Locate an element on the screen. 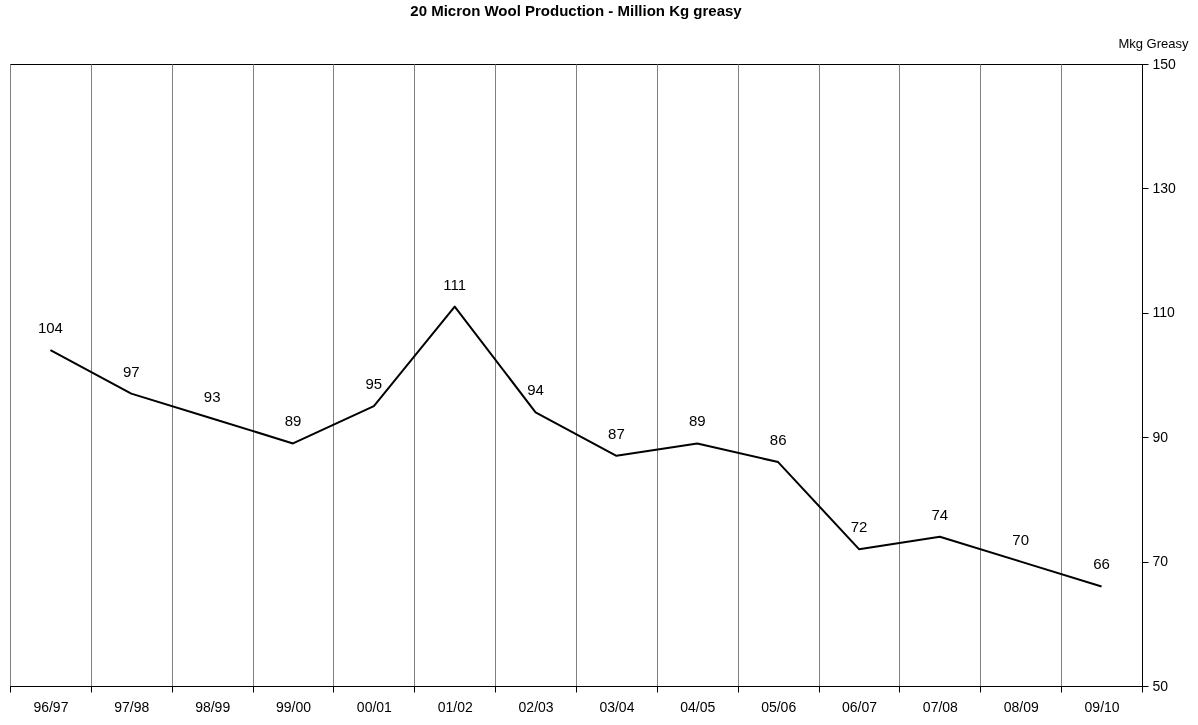 This screenshot has width=1198, height=725. x-tick-label: 97/98 is located at coordinates (132, 706).